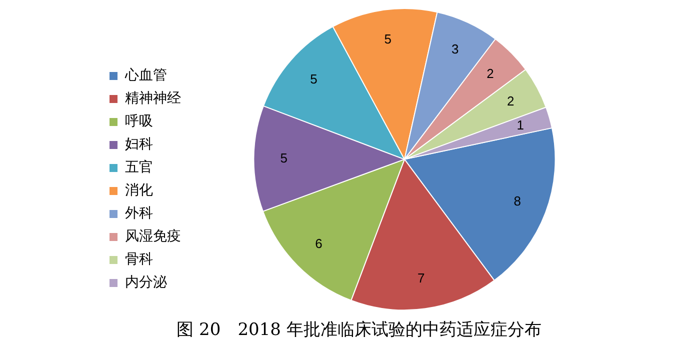 The height and width of the screenshot is (351, 678). I want to click on legend-label: 心血管, so click(145, 76).